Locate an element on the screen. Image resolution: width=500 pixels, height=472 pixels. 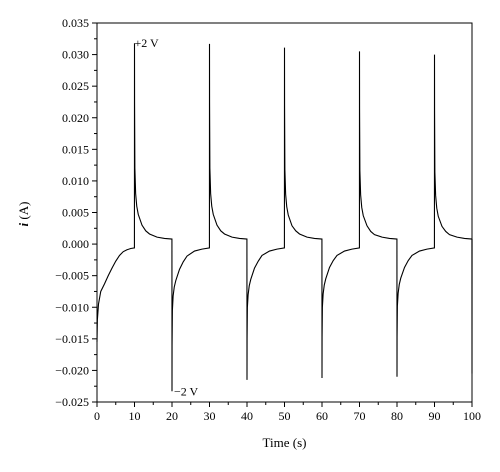
y-axis-title: i (A) is located at coordinates (23, 214).